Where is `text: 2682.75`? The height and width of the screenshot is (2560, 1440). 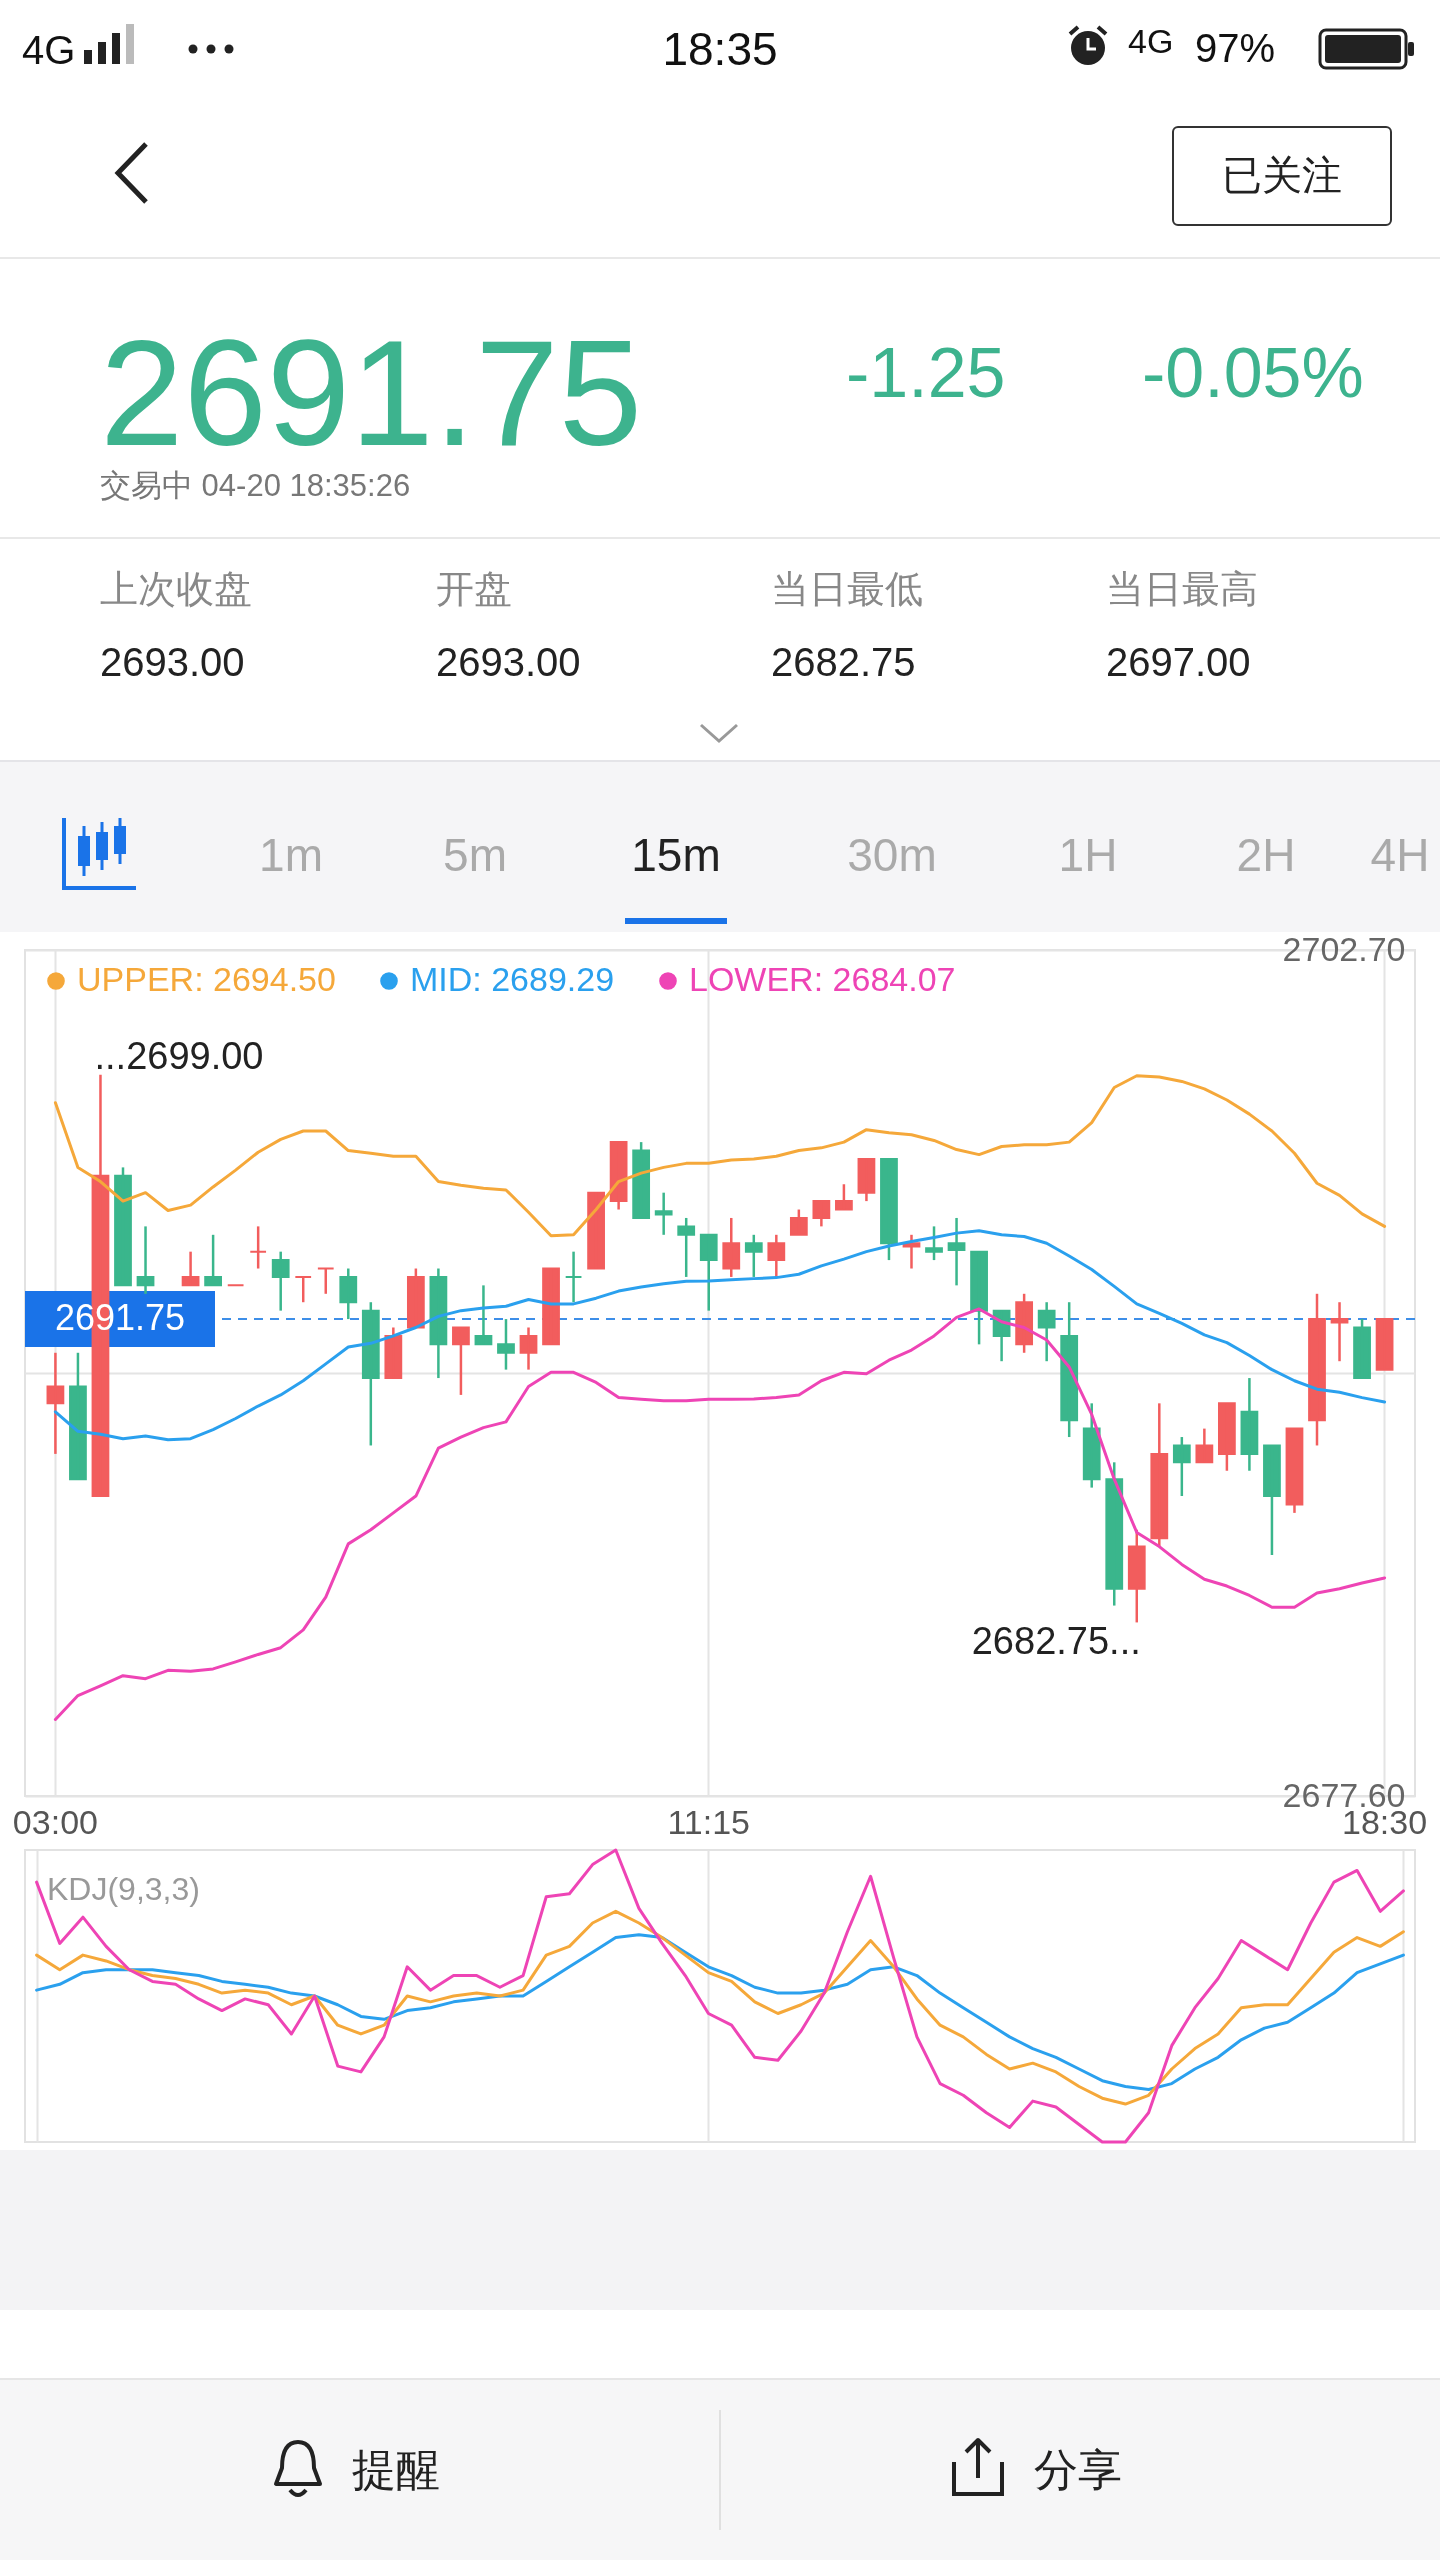
text: 2682.75 is located at coordinates (843, 662).